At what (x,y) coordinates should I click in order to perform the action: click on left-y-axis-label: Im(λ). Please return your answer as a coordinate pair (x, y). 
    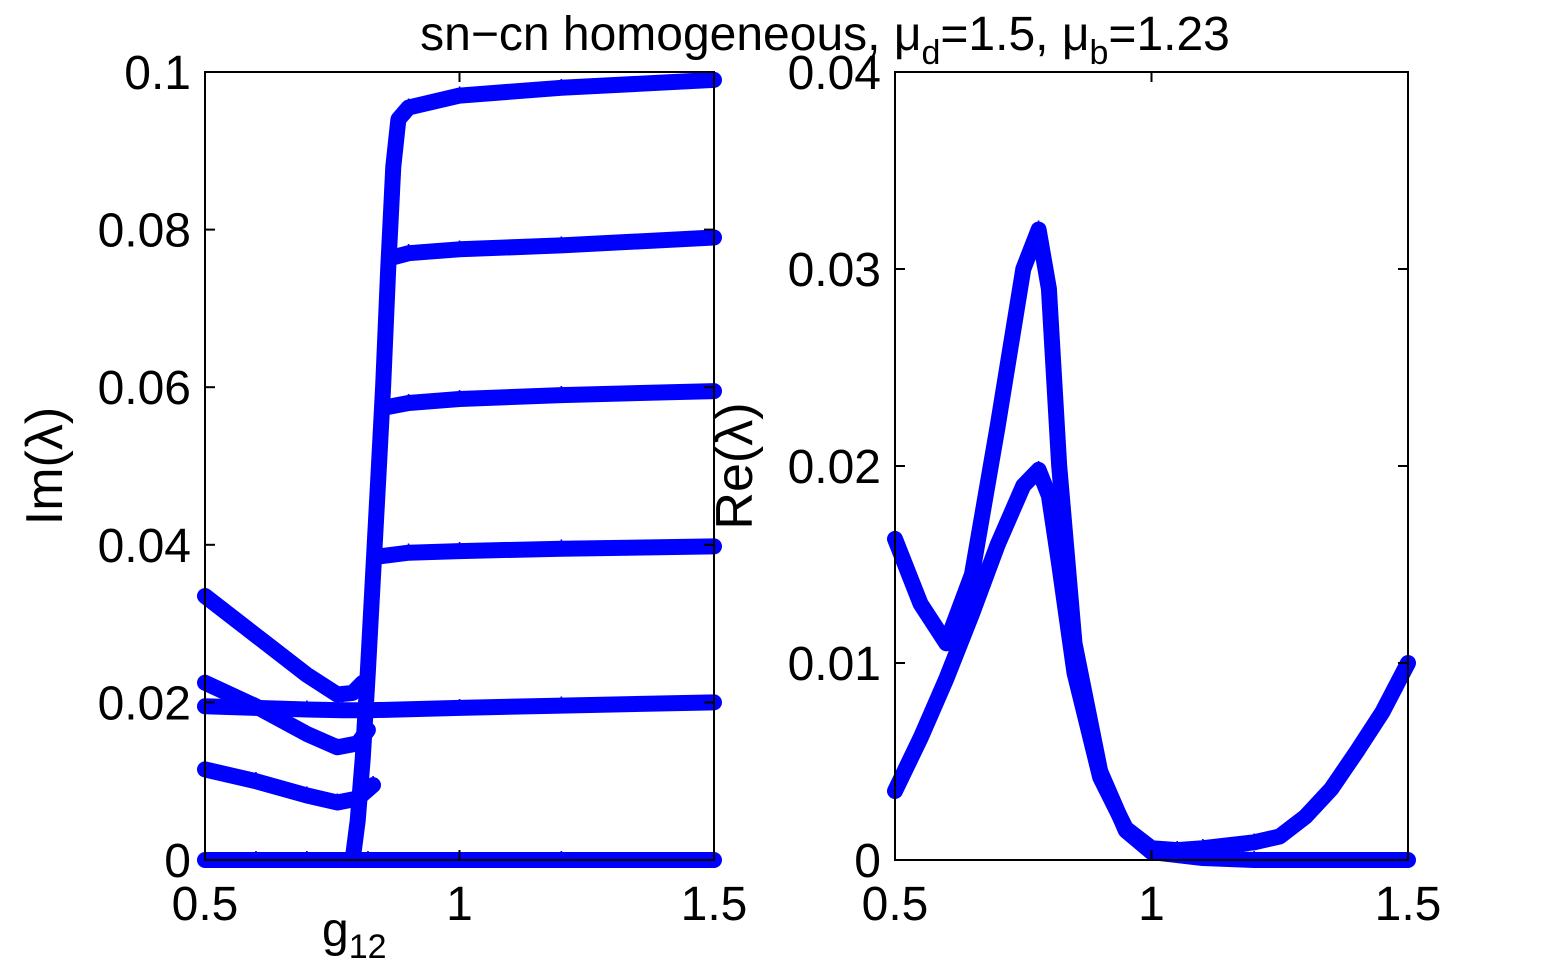
    Looking at the image, I should click on (45, 466).